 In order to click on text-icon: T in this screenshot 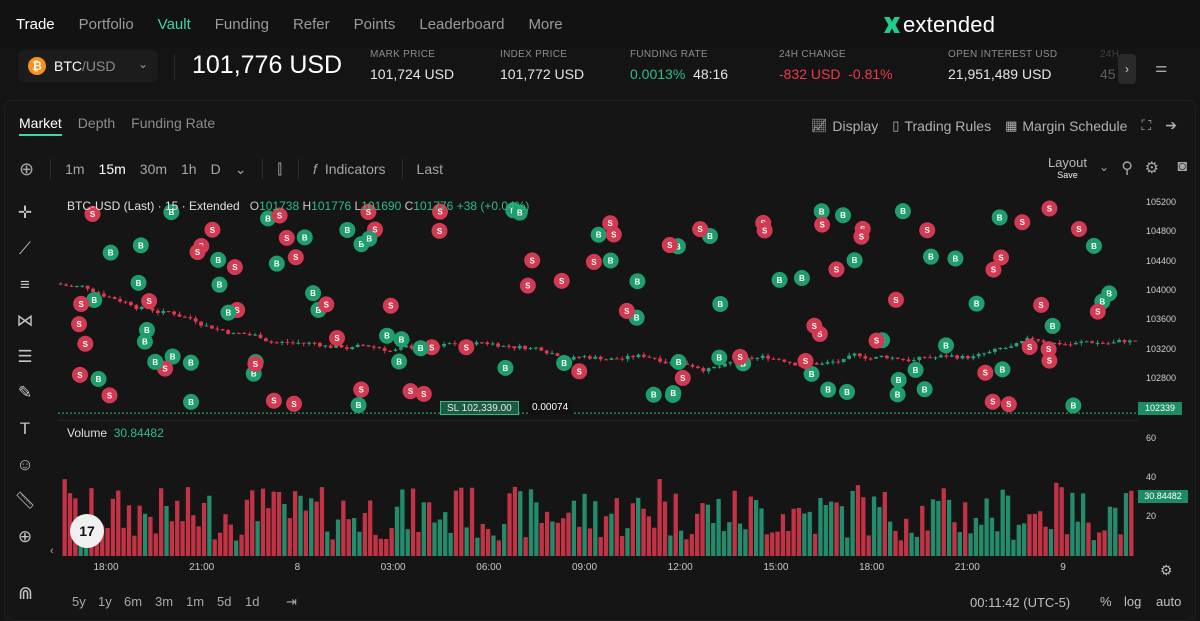, I will do `click(25, 428)`.